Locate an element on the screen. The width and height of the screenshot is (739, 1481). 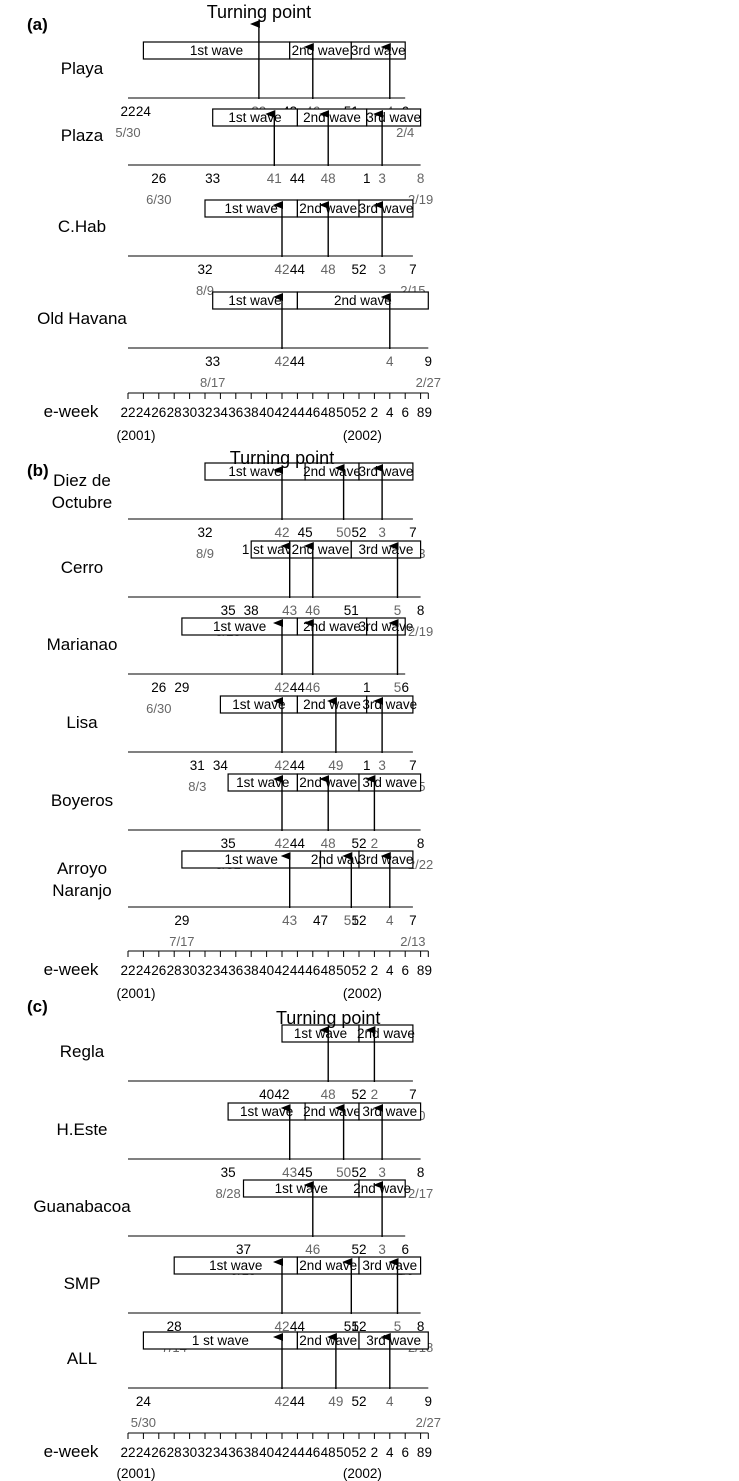
week-number: 34 is located at coordinates (221, 765).